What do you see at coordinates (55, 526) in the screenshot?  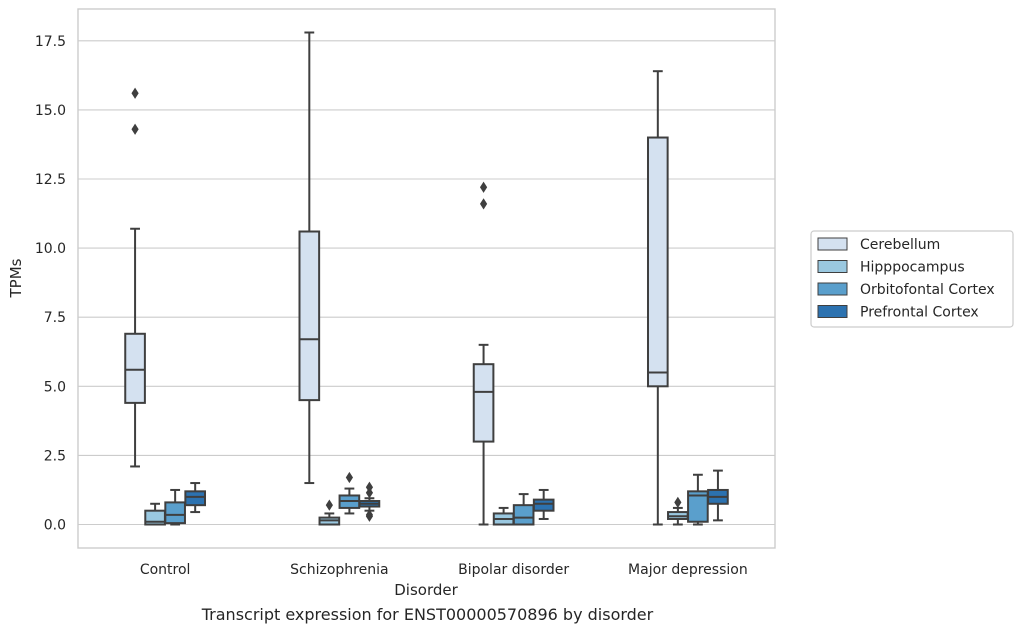 I see `y-tick-label: 0.0` at bounding box center [55, 526].